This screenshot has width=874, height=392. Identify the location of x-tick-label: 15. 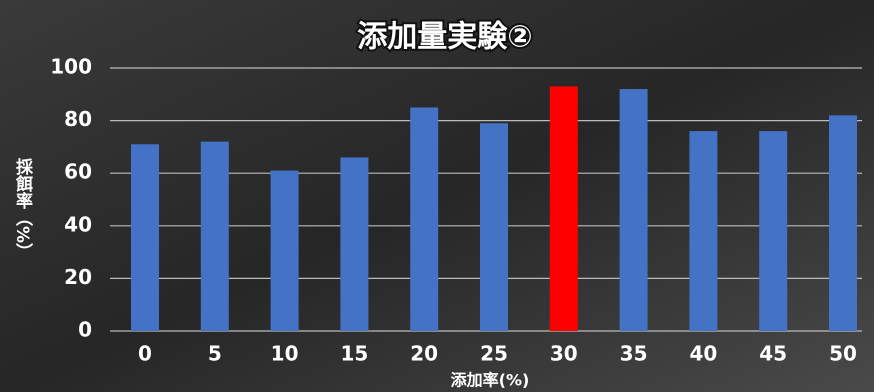
(354, 354).